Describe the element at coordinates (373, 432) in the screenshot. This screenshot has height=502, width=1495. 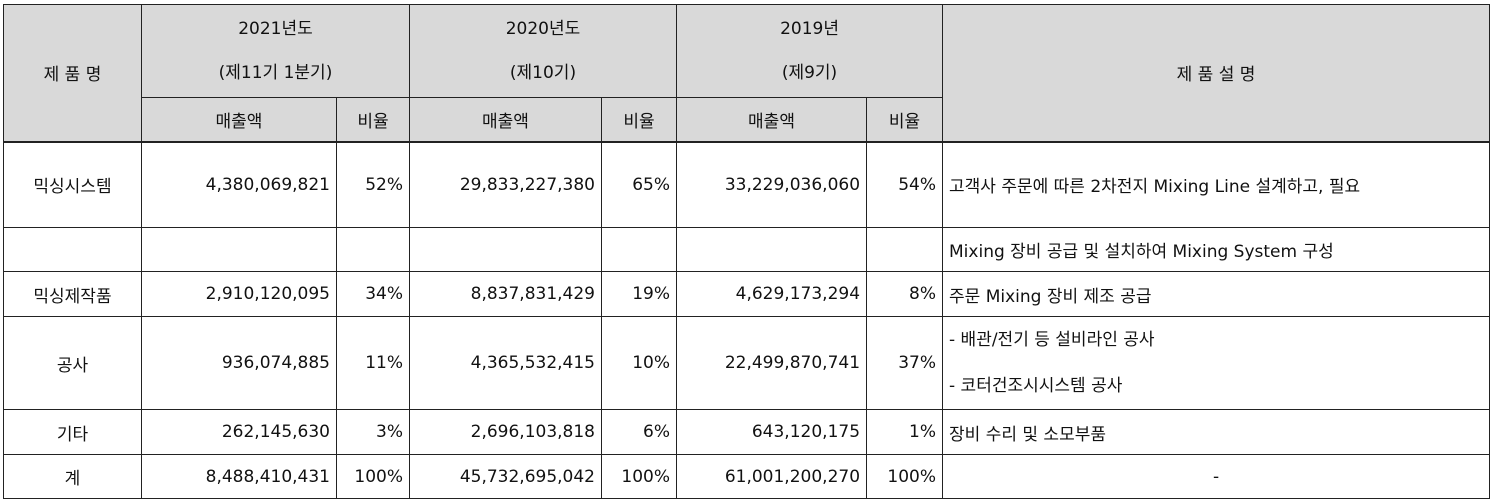
I see `ratio-2021: 3%` at that location.